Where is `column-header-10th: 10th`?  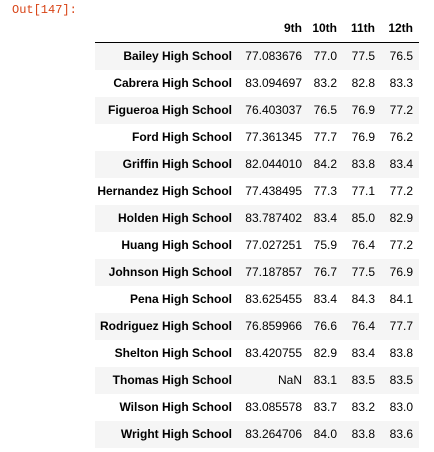 column-header-10th: 10th is located at coordinates (325, 28).